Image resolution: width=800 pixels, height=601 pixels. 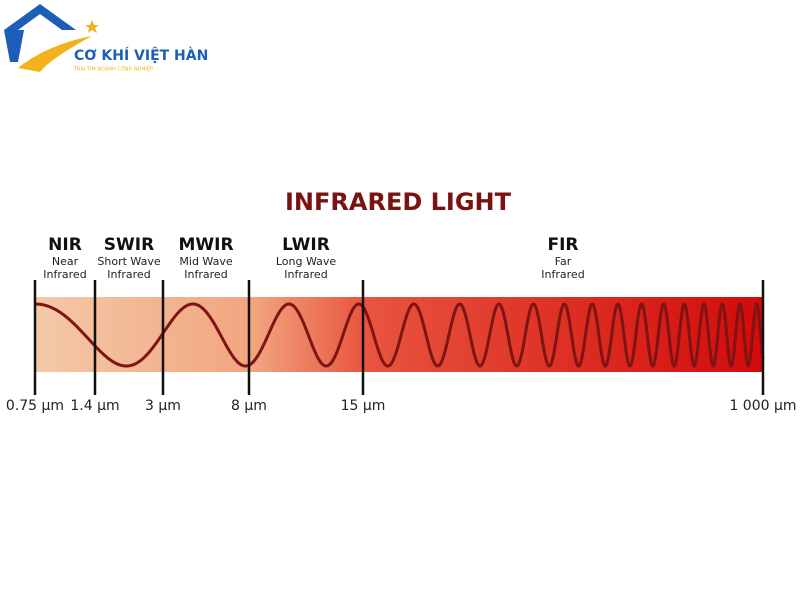 I want to click on band-abbr: LWIR, so click(x=306, y=245).